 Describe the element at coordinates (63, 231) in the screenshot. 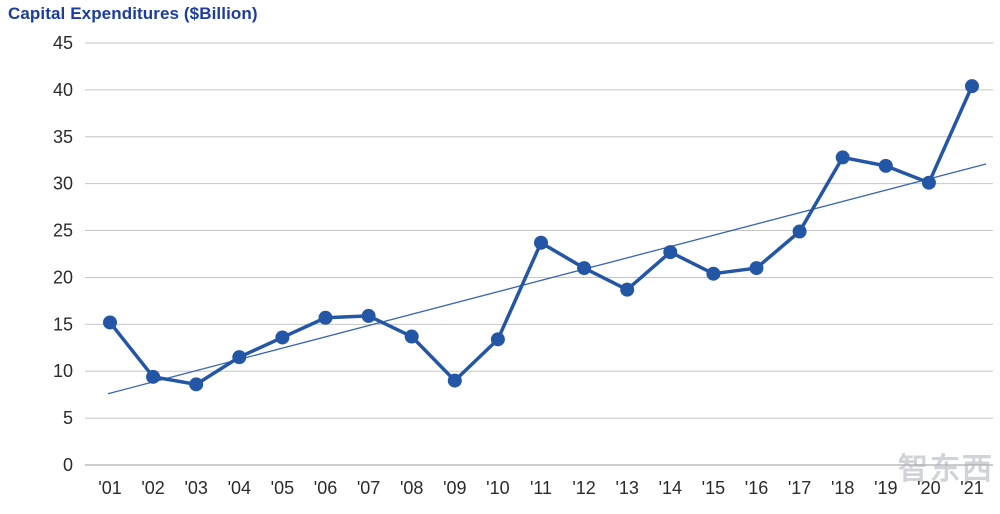

I see `y-tick-label: 25` at that location.